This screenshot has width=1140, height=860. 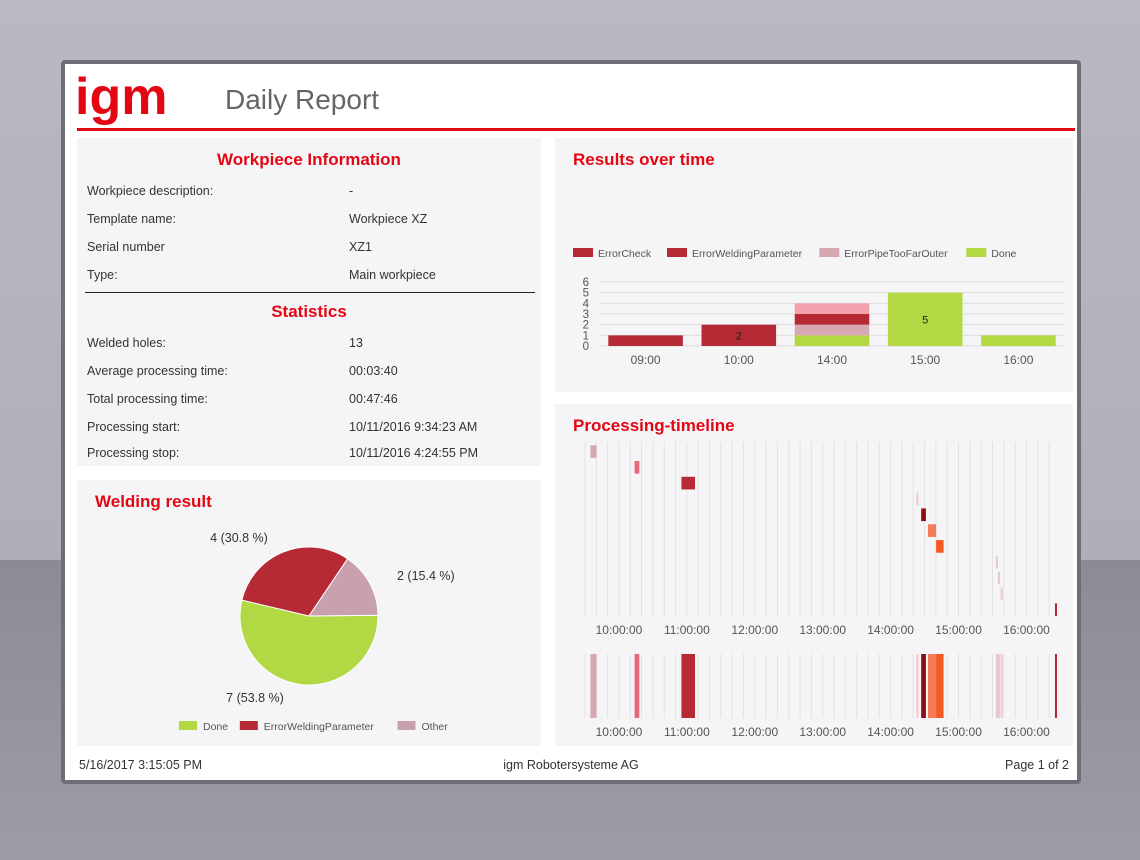 I want to click on row-value: 10/11/2016 4:24:55 PM, so click(x=414, y=453).